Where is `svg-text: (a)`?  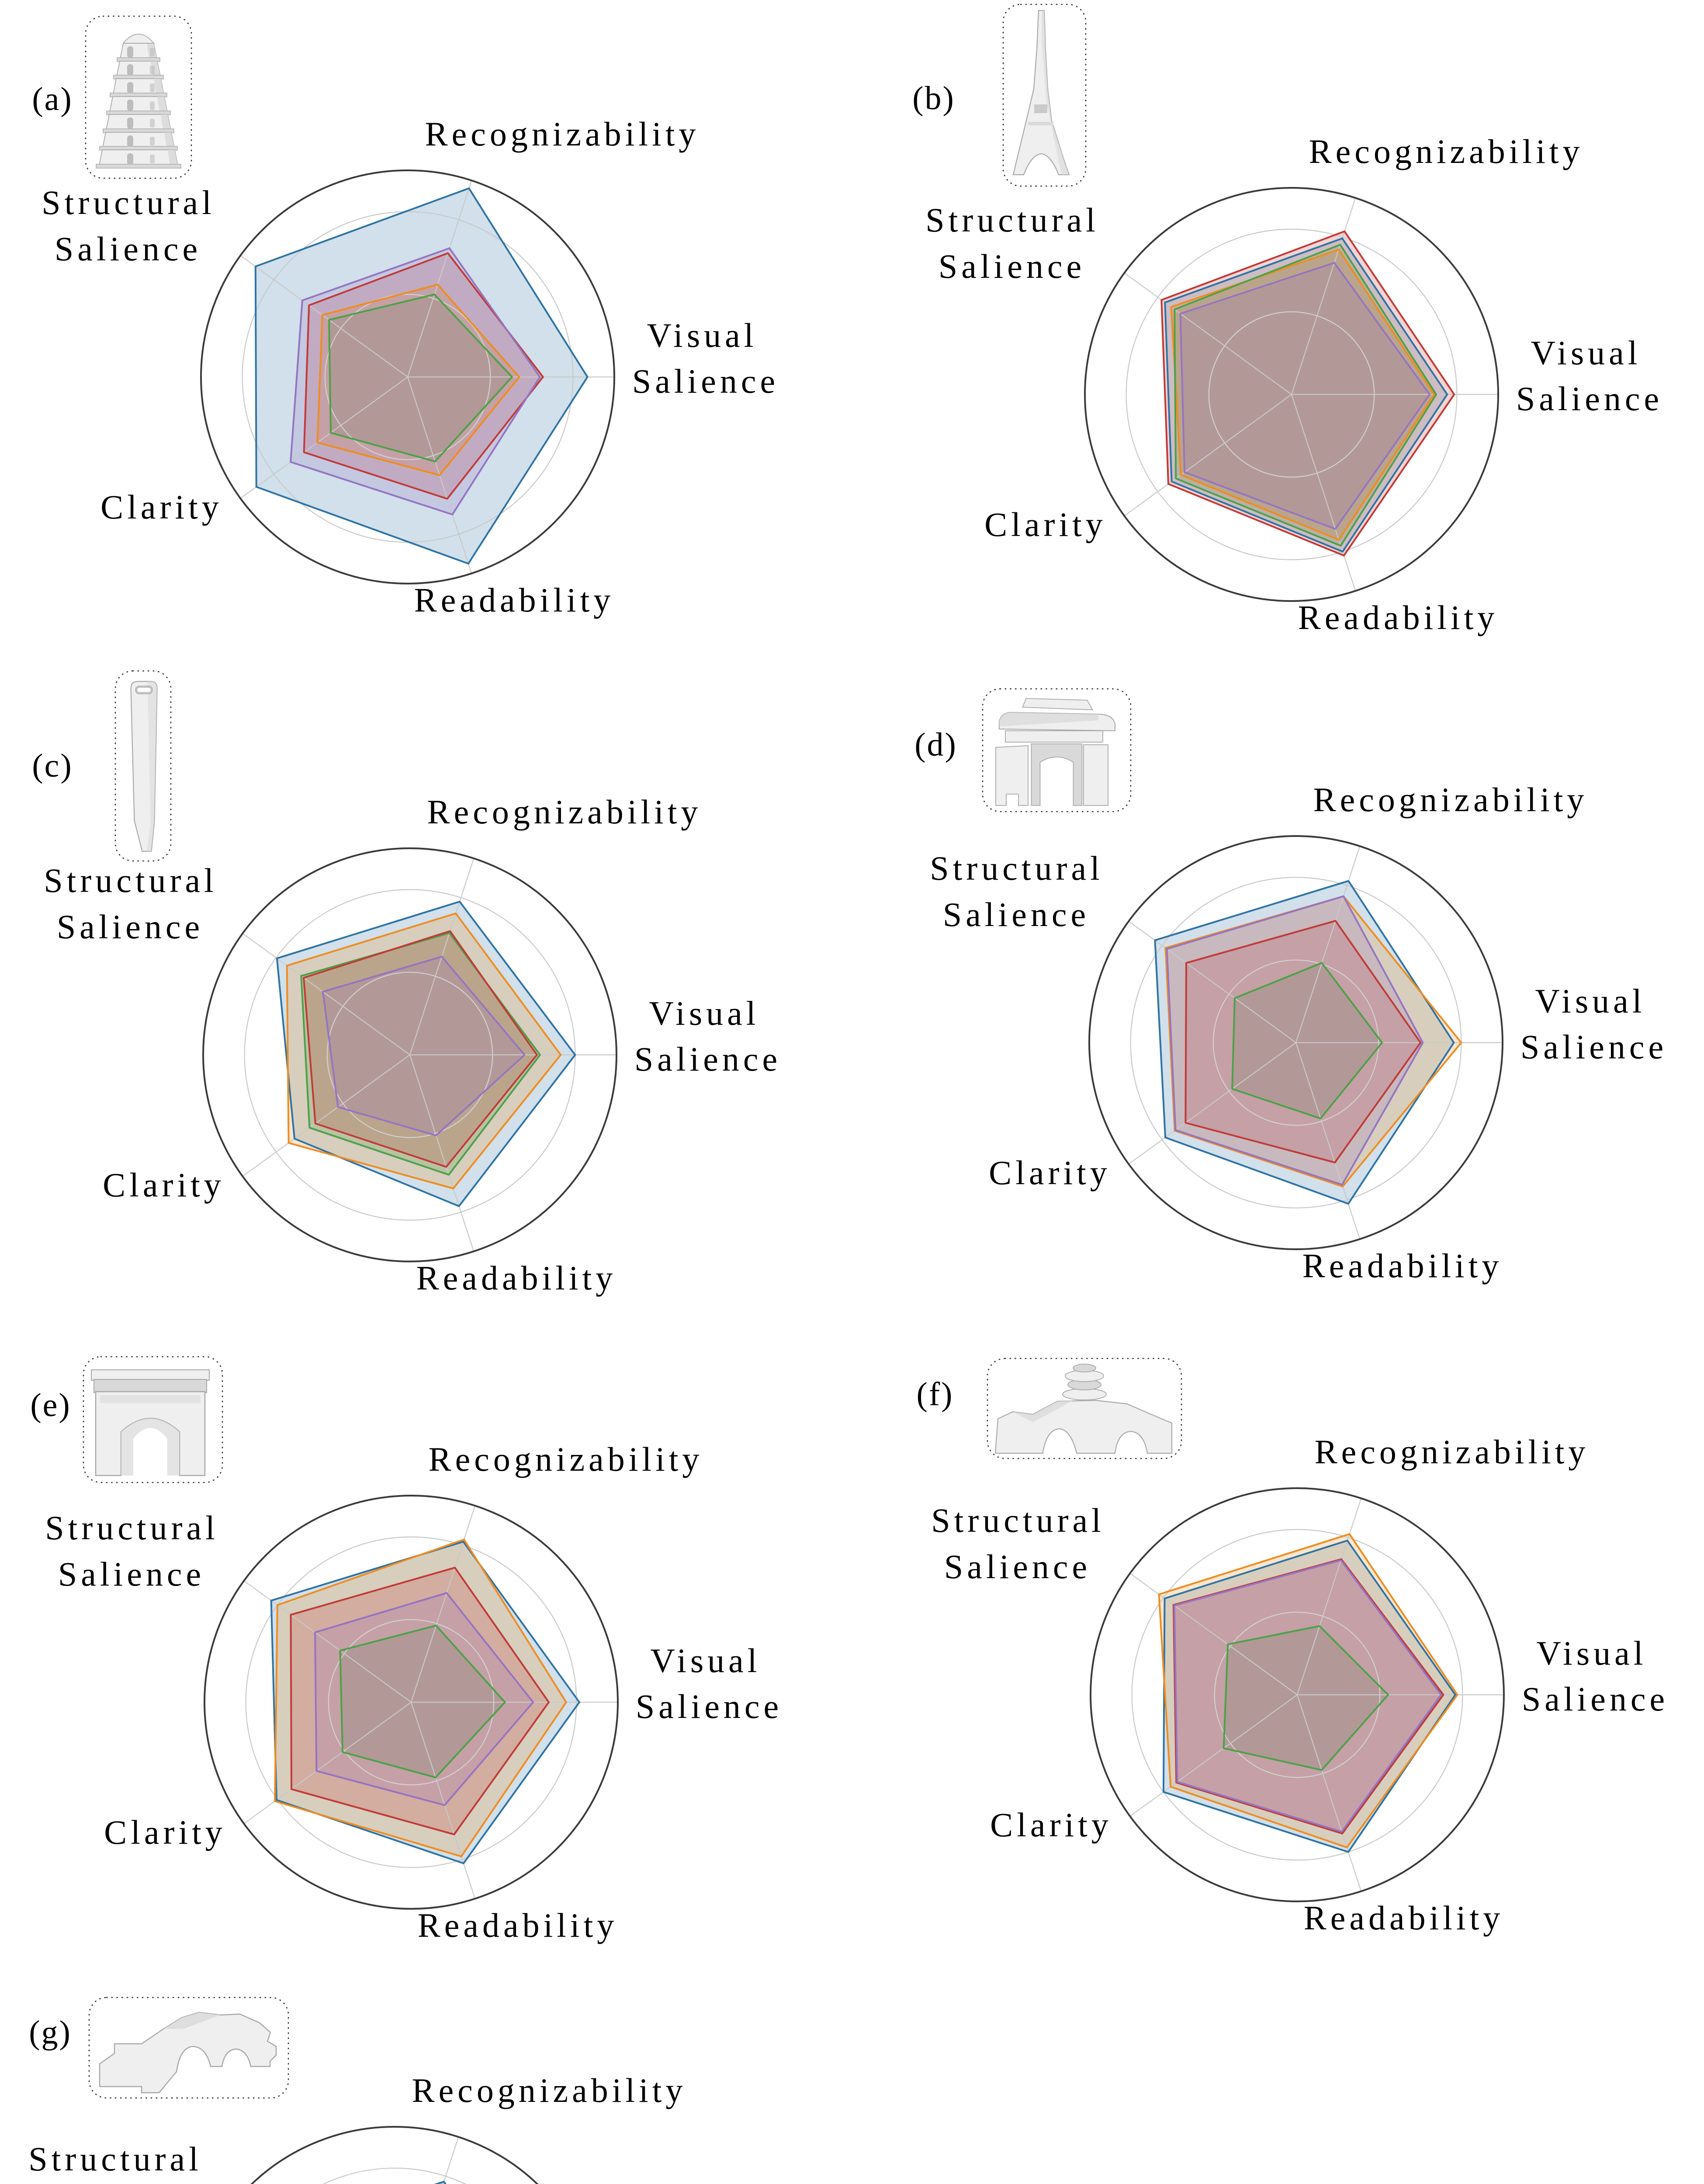 svg-text: (a) is located at coordinates (52, 99).